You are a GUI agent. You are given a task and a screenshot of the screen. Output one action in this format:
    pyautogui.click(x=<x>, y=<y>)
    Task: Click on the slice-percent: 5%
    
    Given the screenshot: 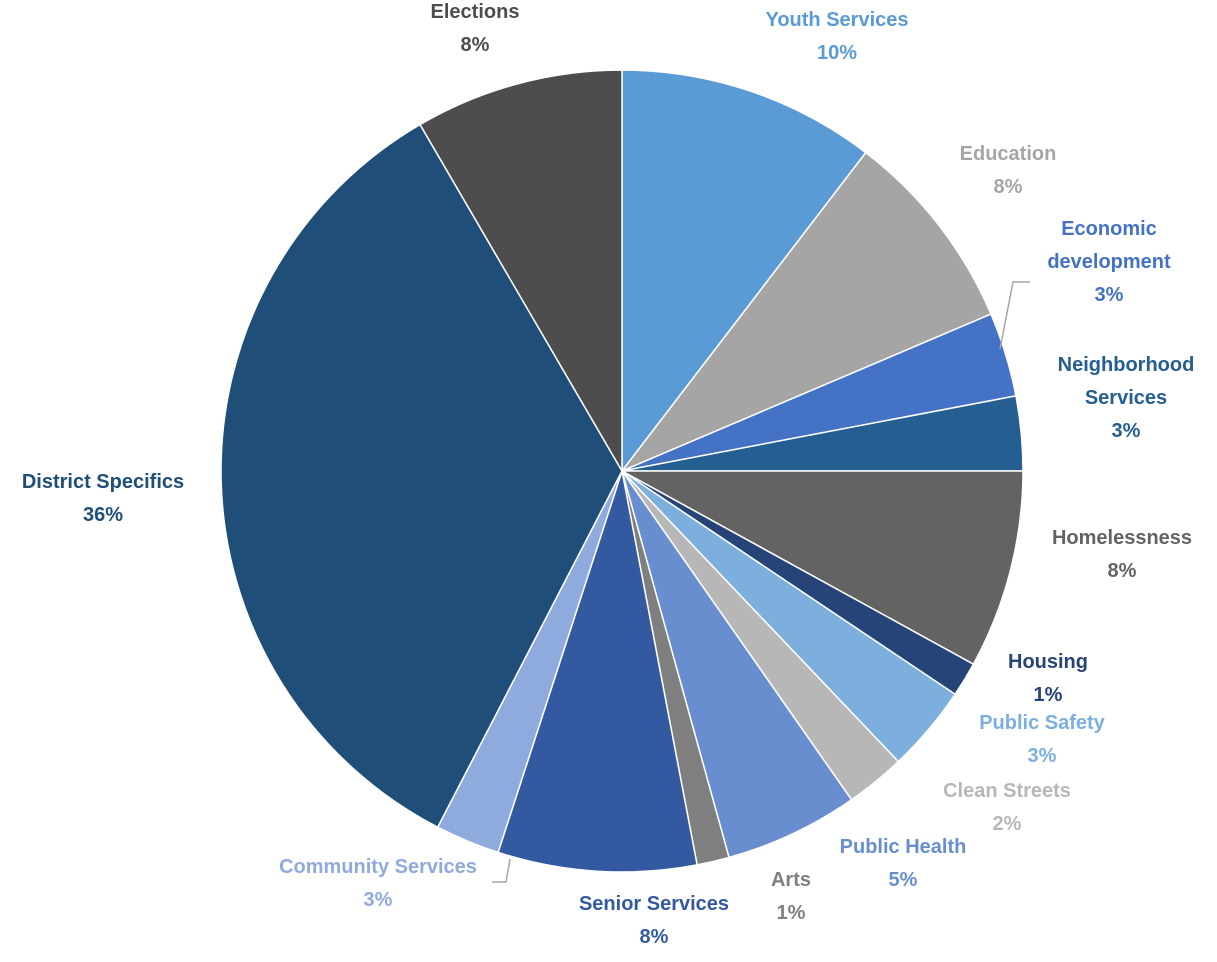 What is the action you would take?
    pyautogui.click(x=903, y=880)
    